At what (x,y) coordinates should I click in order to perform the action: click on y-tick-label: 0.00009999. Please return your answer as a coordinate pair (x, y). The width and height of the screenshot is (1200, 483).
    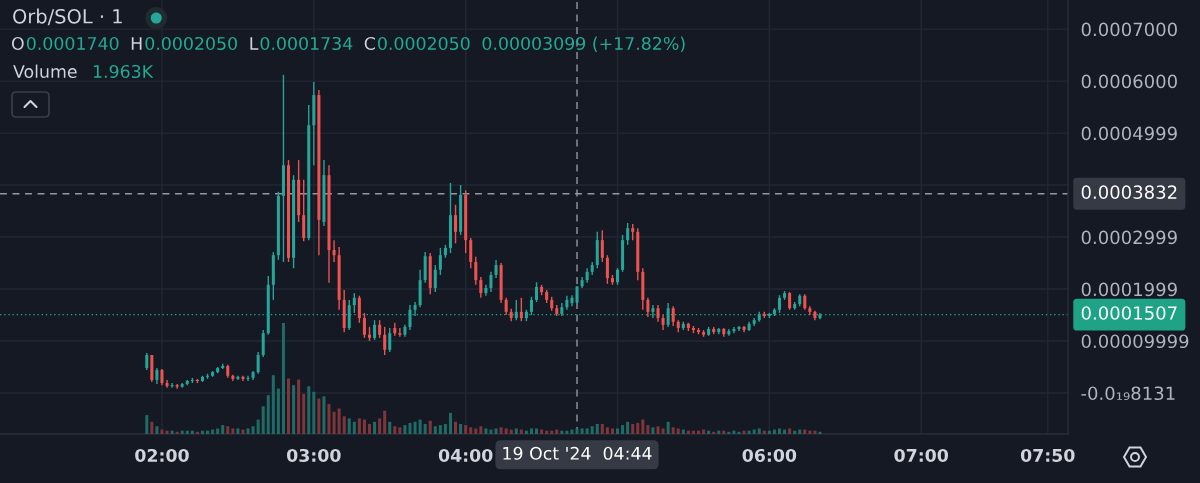
    Looking at the image, I should click on (1135, 341).